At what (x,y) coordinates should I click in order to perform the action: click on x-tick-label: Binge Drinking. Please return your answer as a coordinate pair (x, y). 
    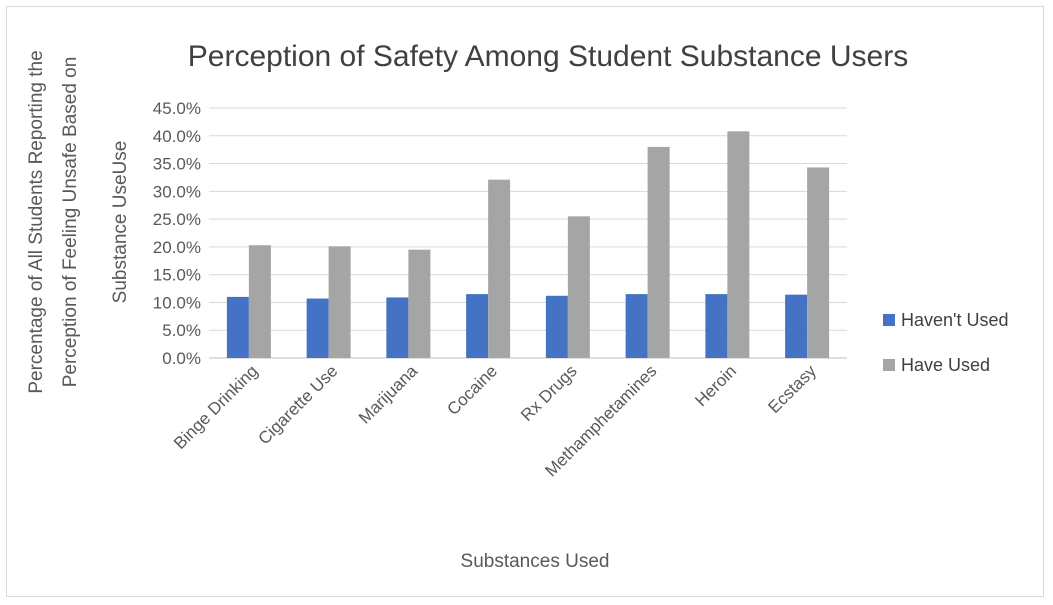
    Looking at the image, I should click on (216, 407).